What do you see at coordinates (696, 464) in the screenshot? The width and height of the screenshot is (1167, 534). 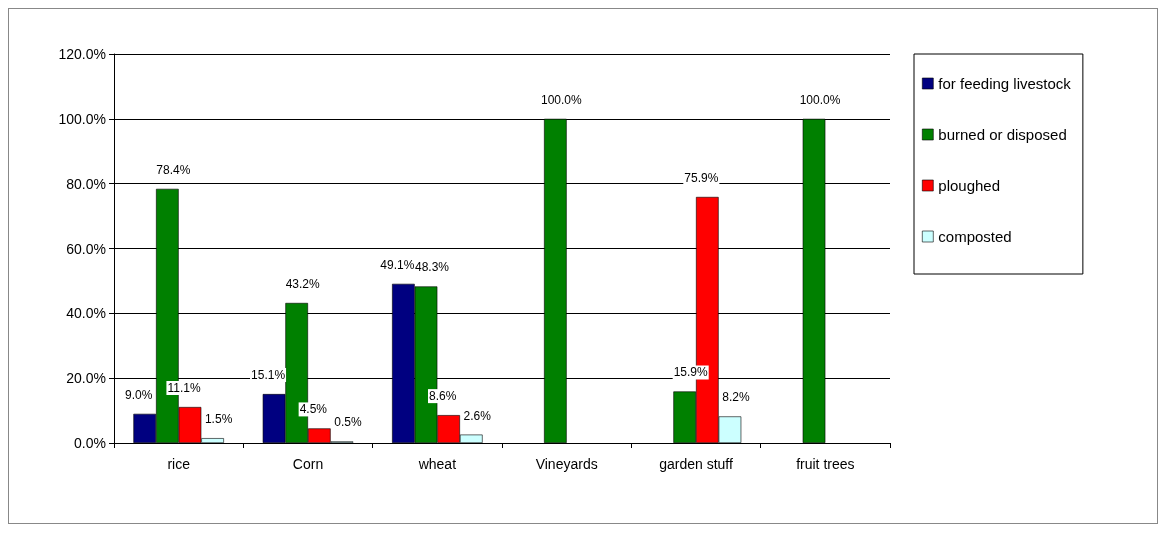 I see `x-tick-label: garden stuff` at bounding box center [696, 464].